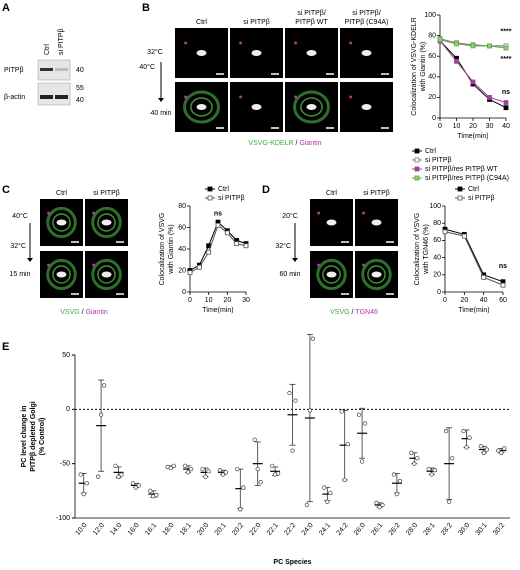 The image size is (520, 570). Describe the element at coordinates (273, 529) in the screenshot. I see `x-tick-label: 22:1` at that location.